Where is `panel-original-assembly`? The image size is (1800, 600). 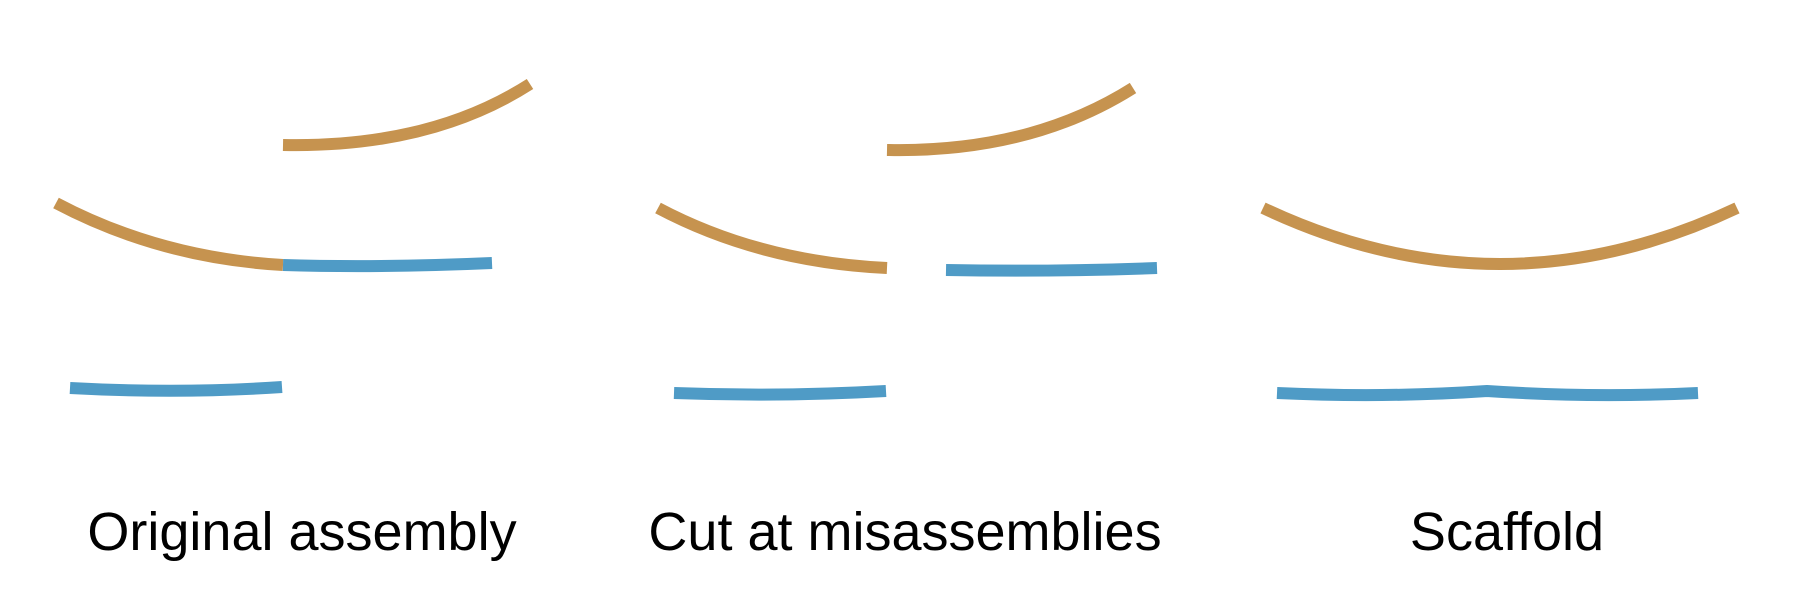 panel-original-assembly is located at coordinates (293, 237).